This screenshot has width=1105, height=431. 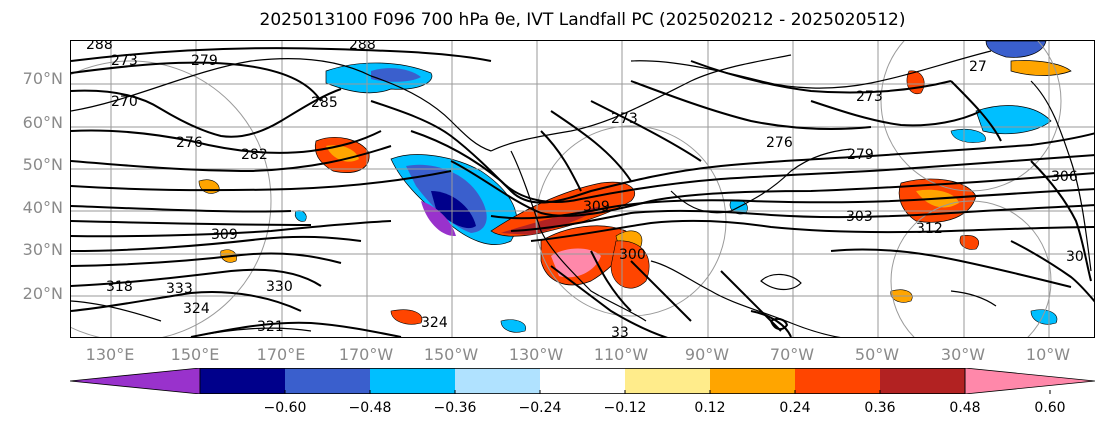 What do you see at coordinates (451, 354) in the screenshot?
I see `lon-label-150w: 150°W` at bounding box center [451, 354].